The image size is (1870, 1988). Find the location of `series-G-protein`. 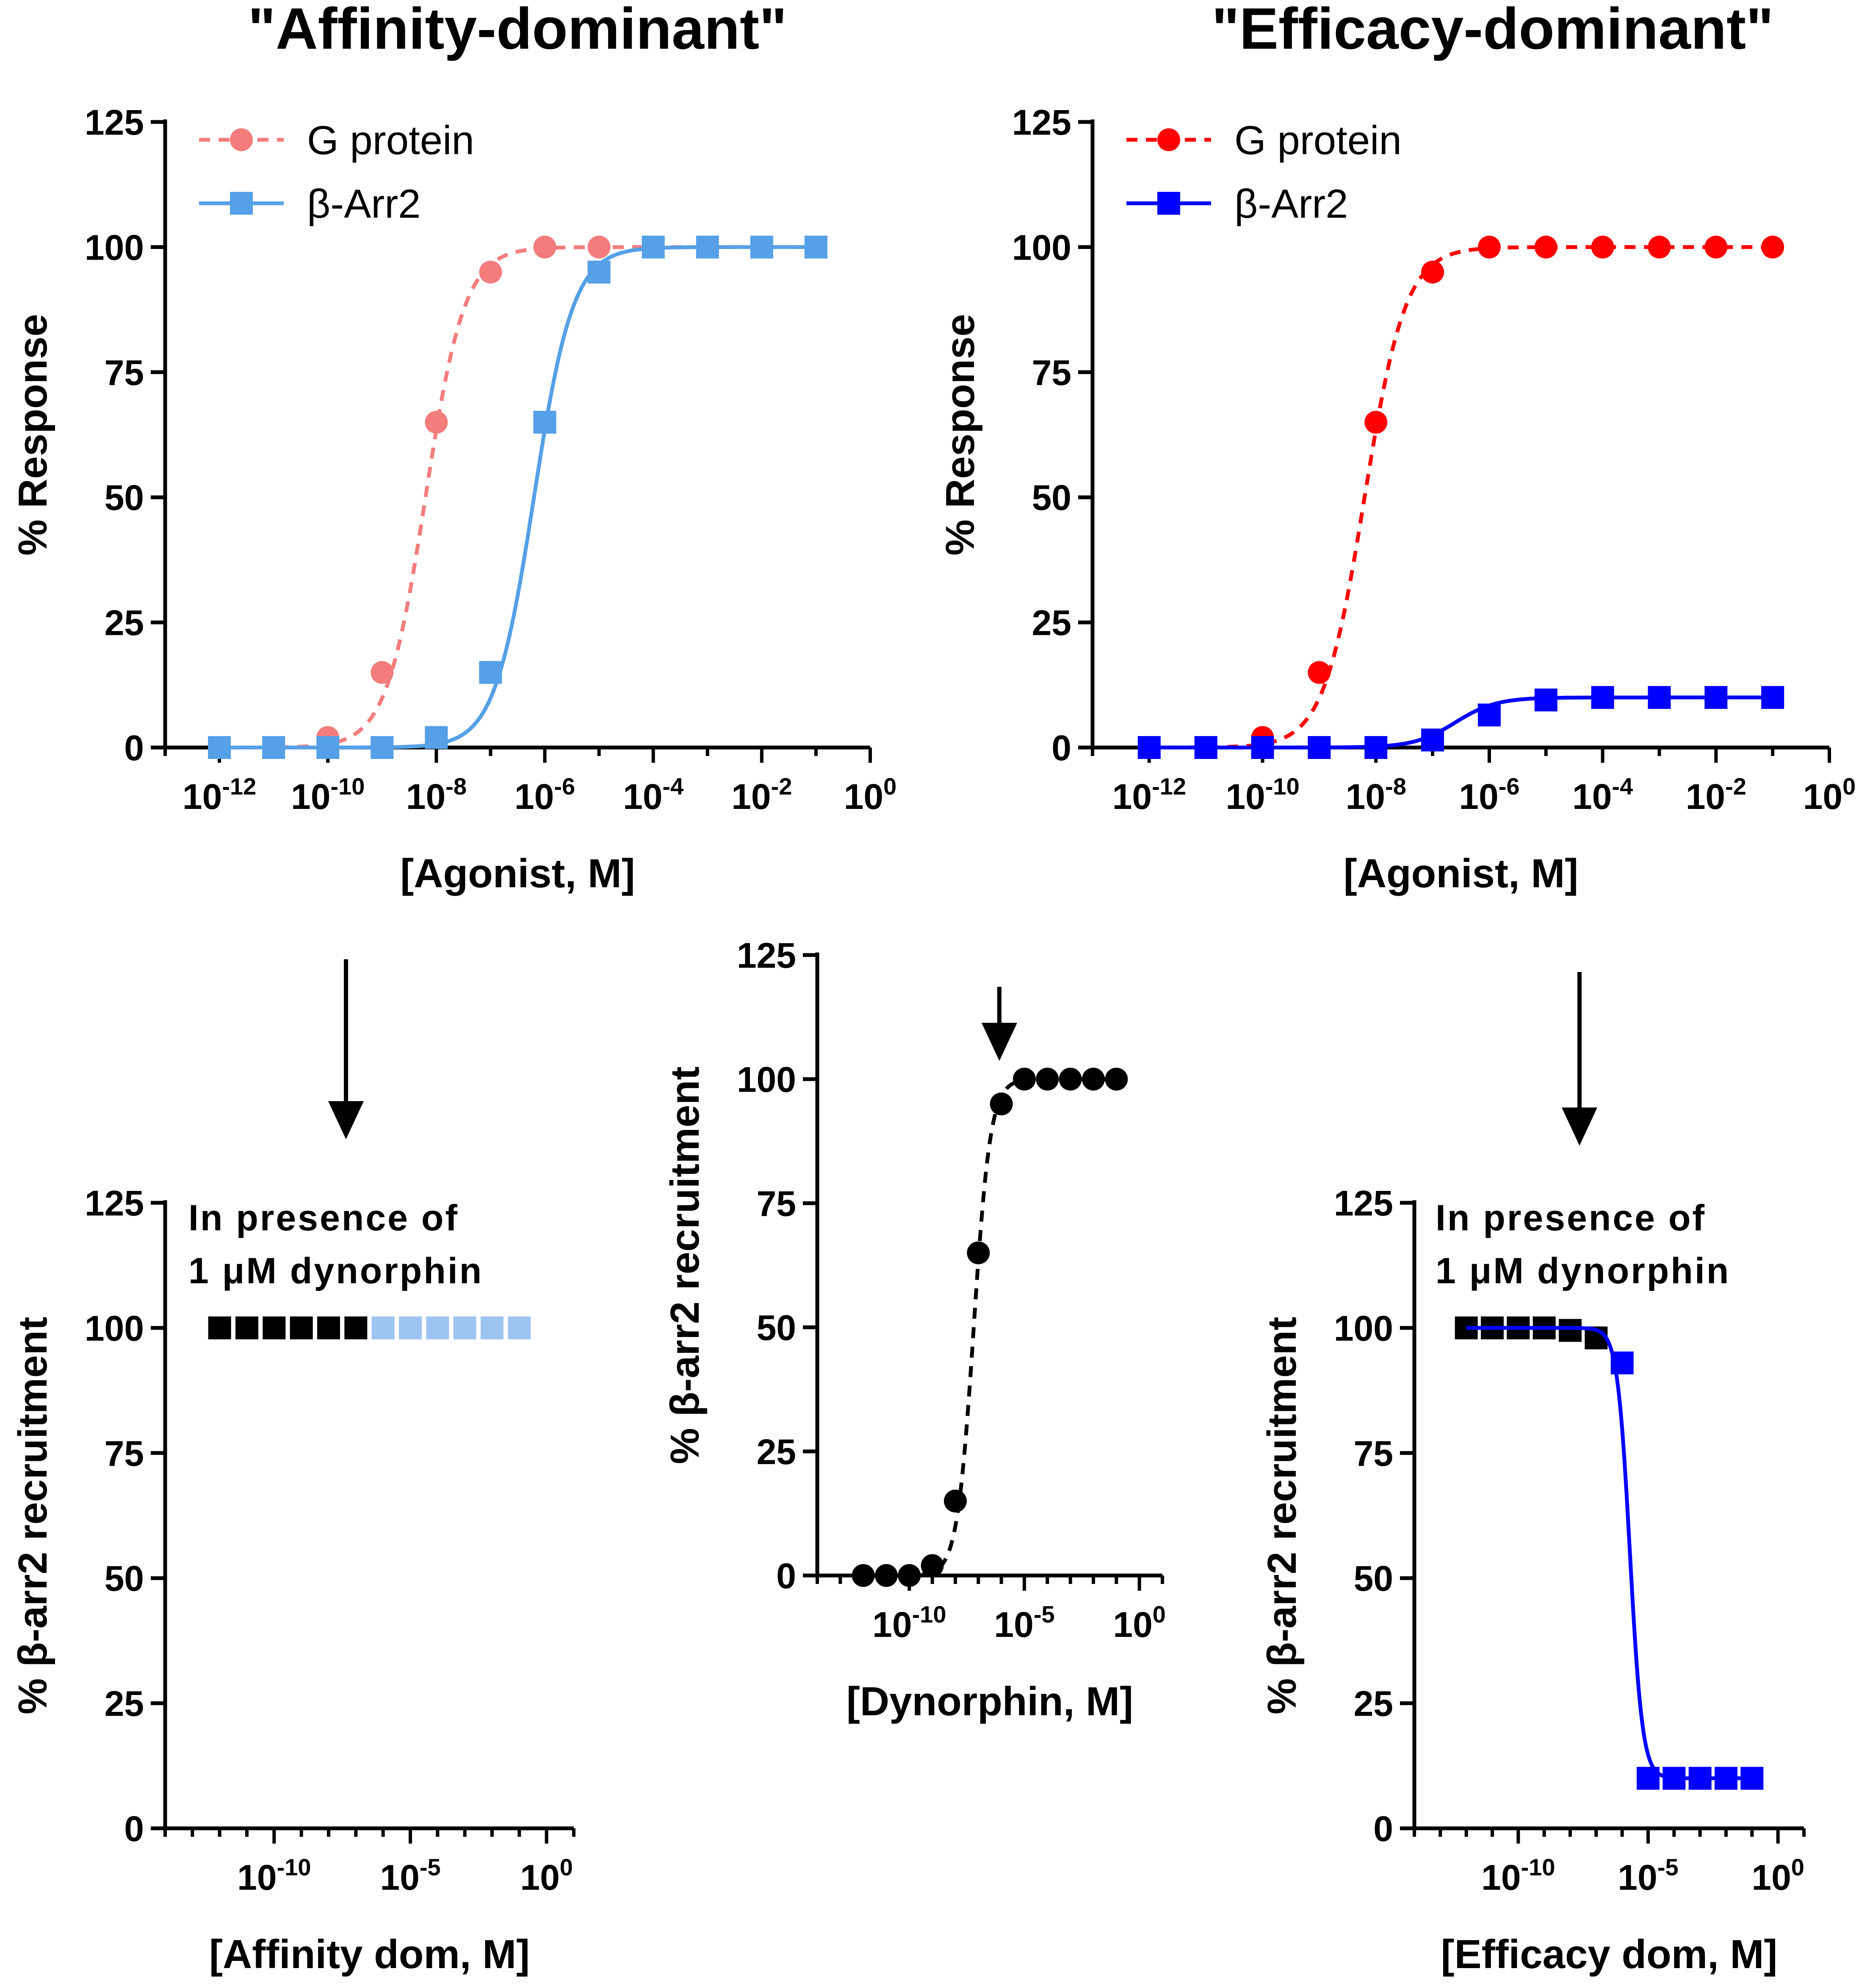

series-G-protein is located at coordinates (1460, 497).